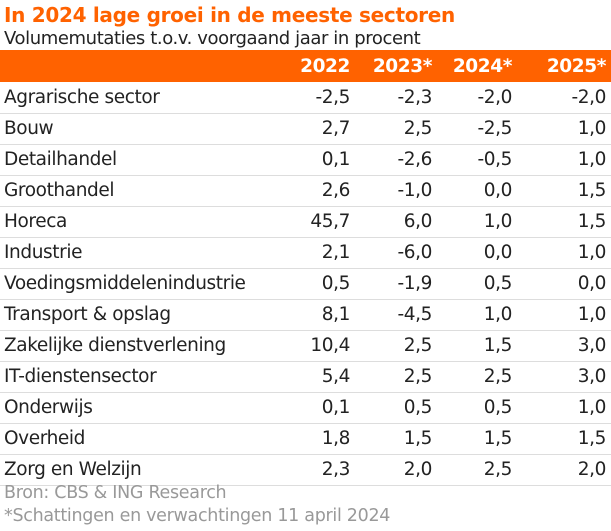  I want to click on sector-name: Transport & opslag, so click(87, 314).